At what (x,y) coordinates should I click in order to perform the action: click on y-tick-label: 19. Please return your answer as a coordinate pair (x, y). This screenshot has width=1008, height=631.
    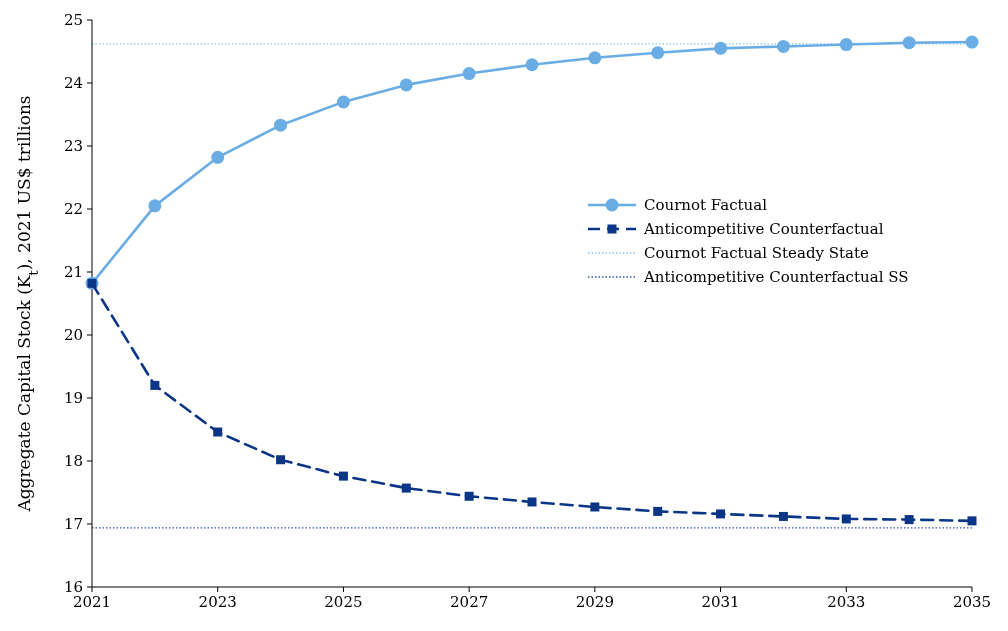
    Looking at the image, I should click on (73, 398).